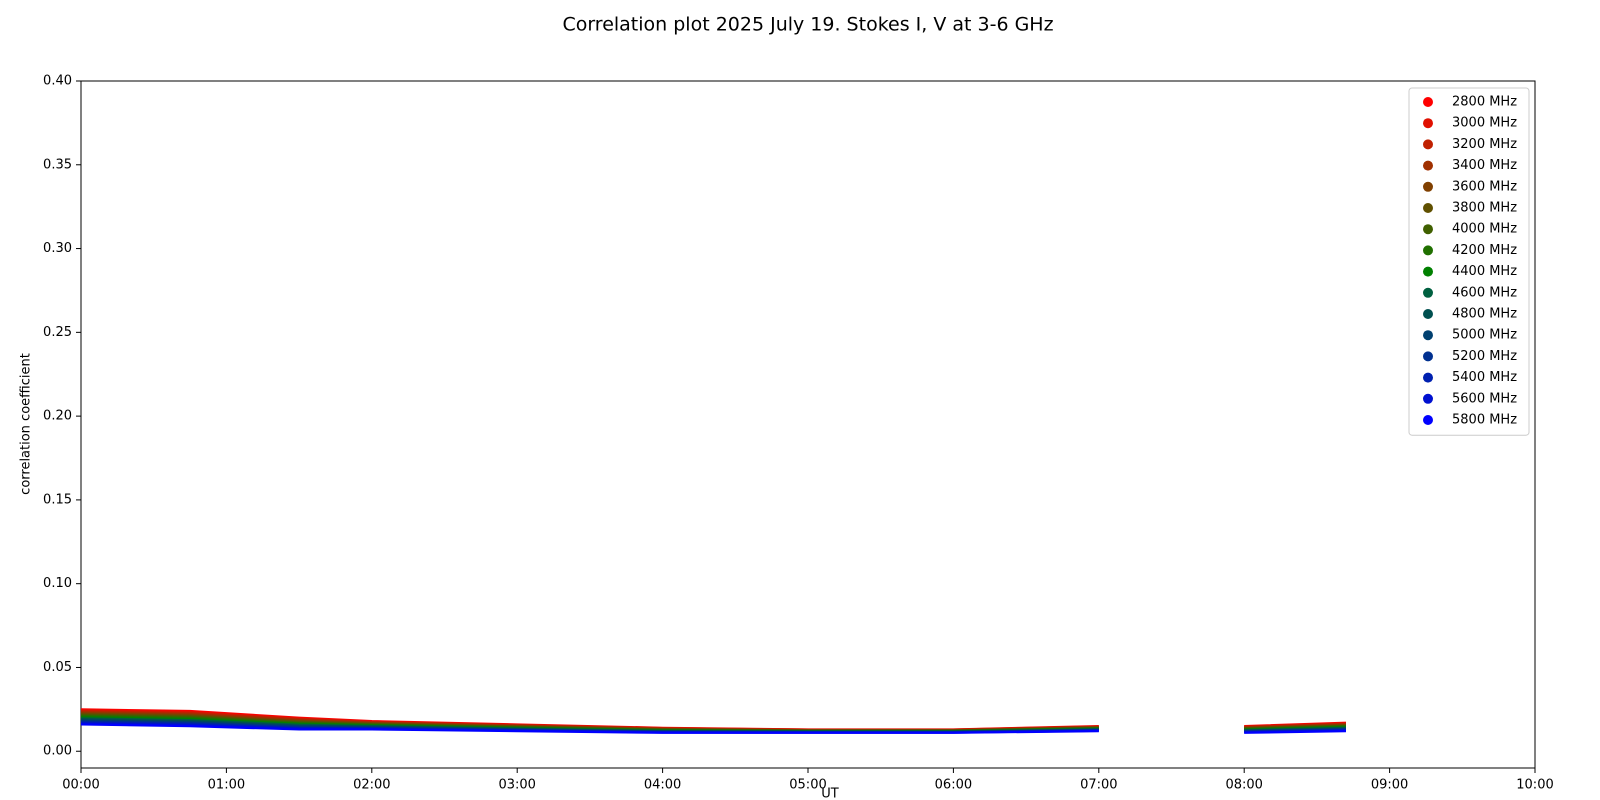  I want to click on legend-label: 5000 MHz, so click(1484, 335).